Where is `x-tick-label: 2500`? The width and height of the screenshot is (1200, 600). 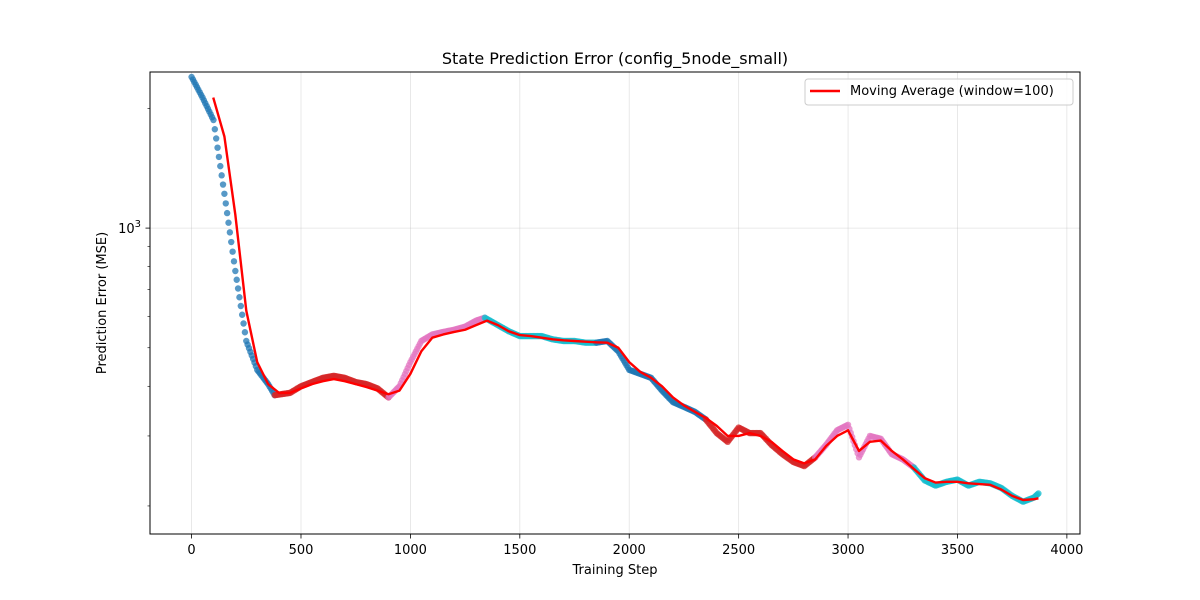
x-tick-label: 2500 is located at coordinates (738, 550).